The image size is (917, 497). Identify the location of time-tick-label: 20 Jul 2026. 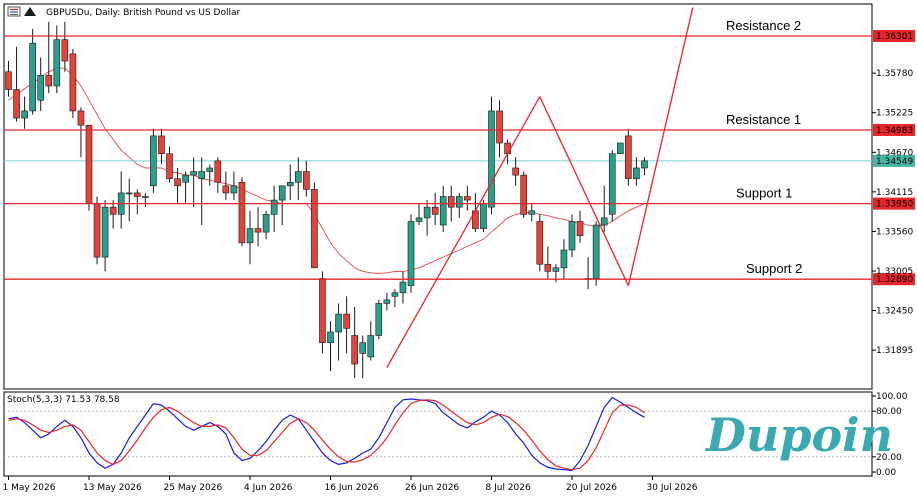
(591, 488).